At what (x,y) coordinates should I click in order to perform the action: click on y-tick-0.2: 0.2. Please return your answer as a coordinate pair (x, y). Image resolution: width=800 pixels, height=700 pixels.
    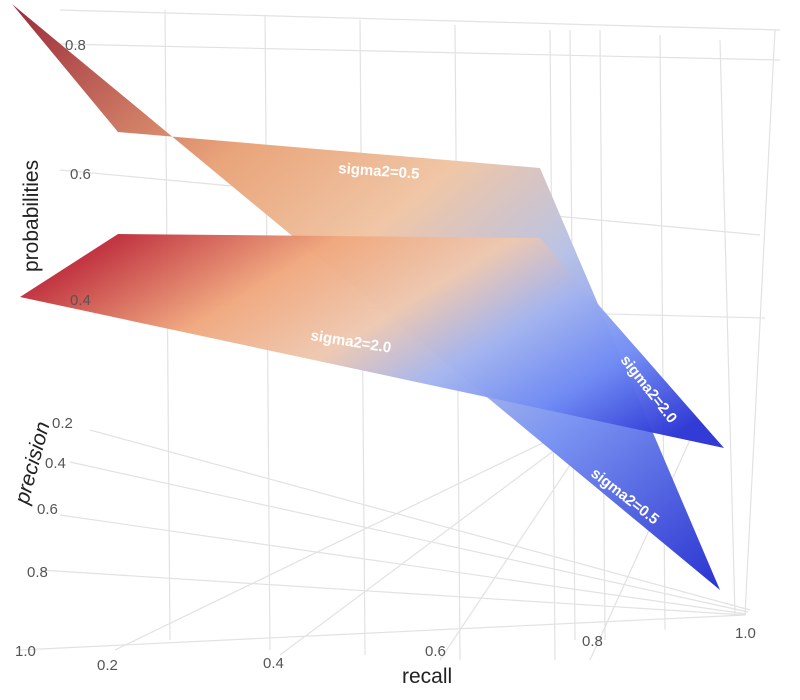
    Looking at the image, I should click on (62, 423).